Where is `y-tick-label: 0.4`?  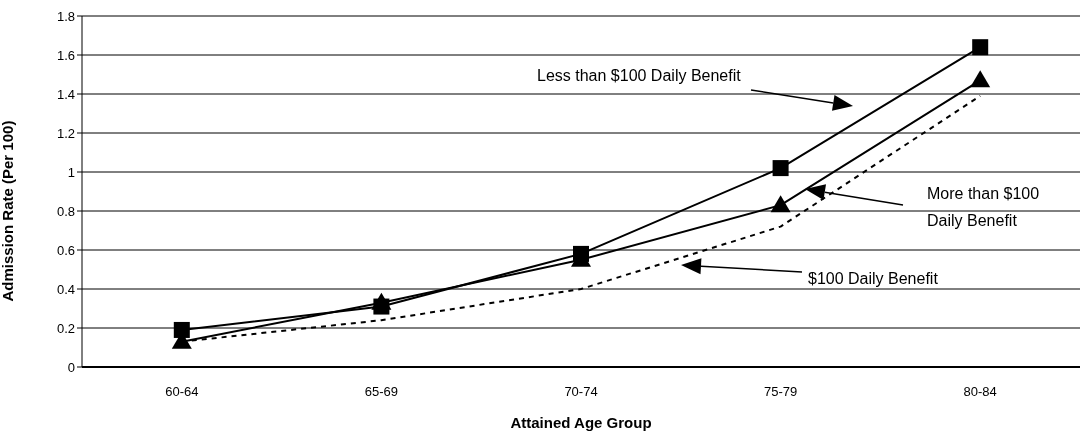
y-tick-label: 0.4 is located at coordinates (65, 289).